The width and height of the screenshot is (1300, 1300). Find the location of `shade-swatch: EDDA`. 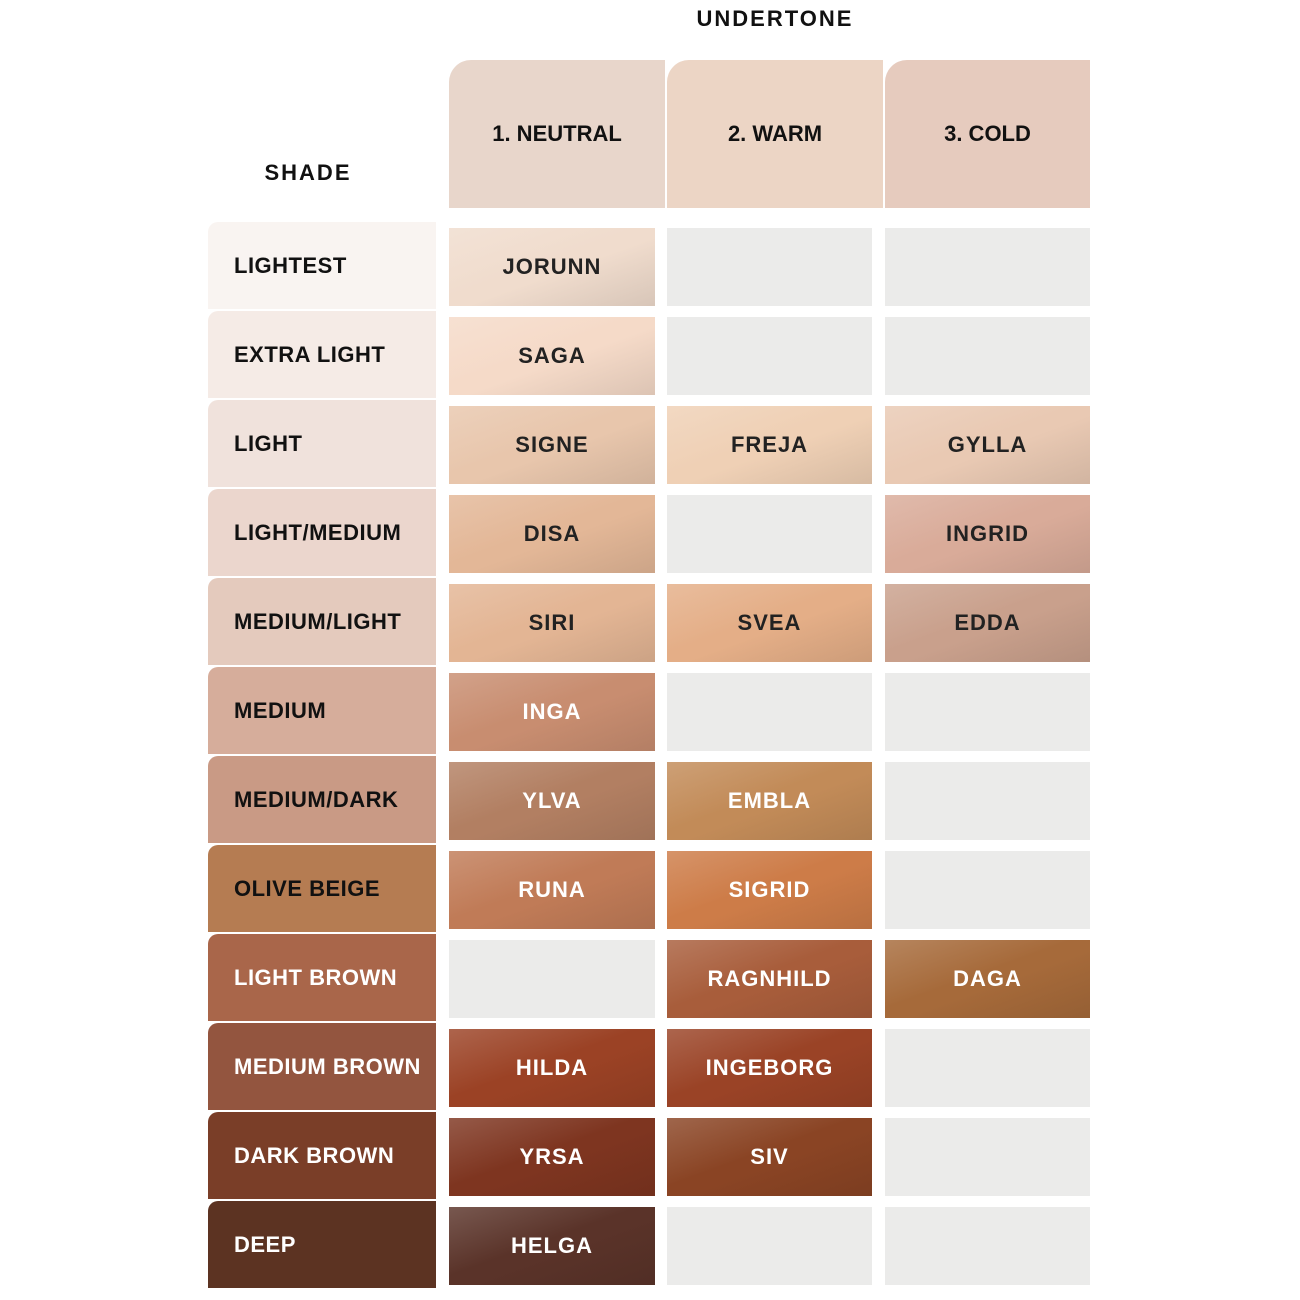

shade-swatch: EDDA is located at coordinates (987, 623).